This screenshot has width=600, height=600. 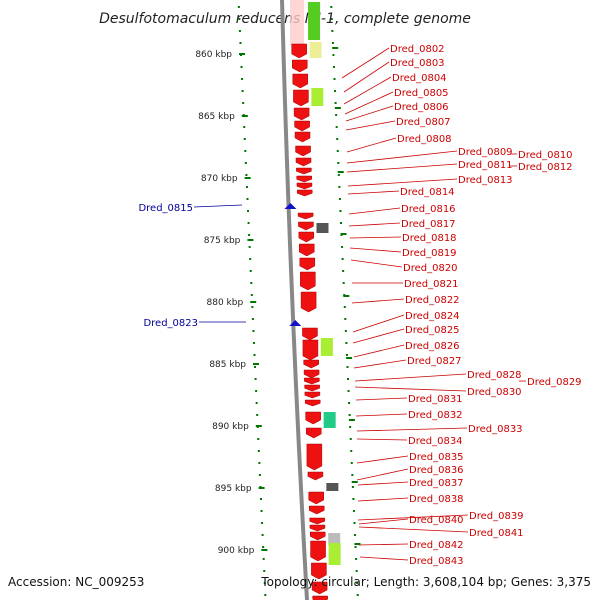 What do you see at coordinates (256, 364) in the screenshot?
I see `scale-tick` at bounding box center [256, 364].